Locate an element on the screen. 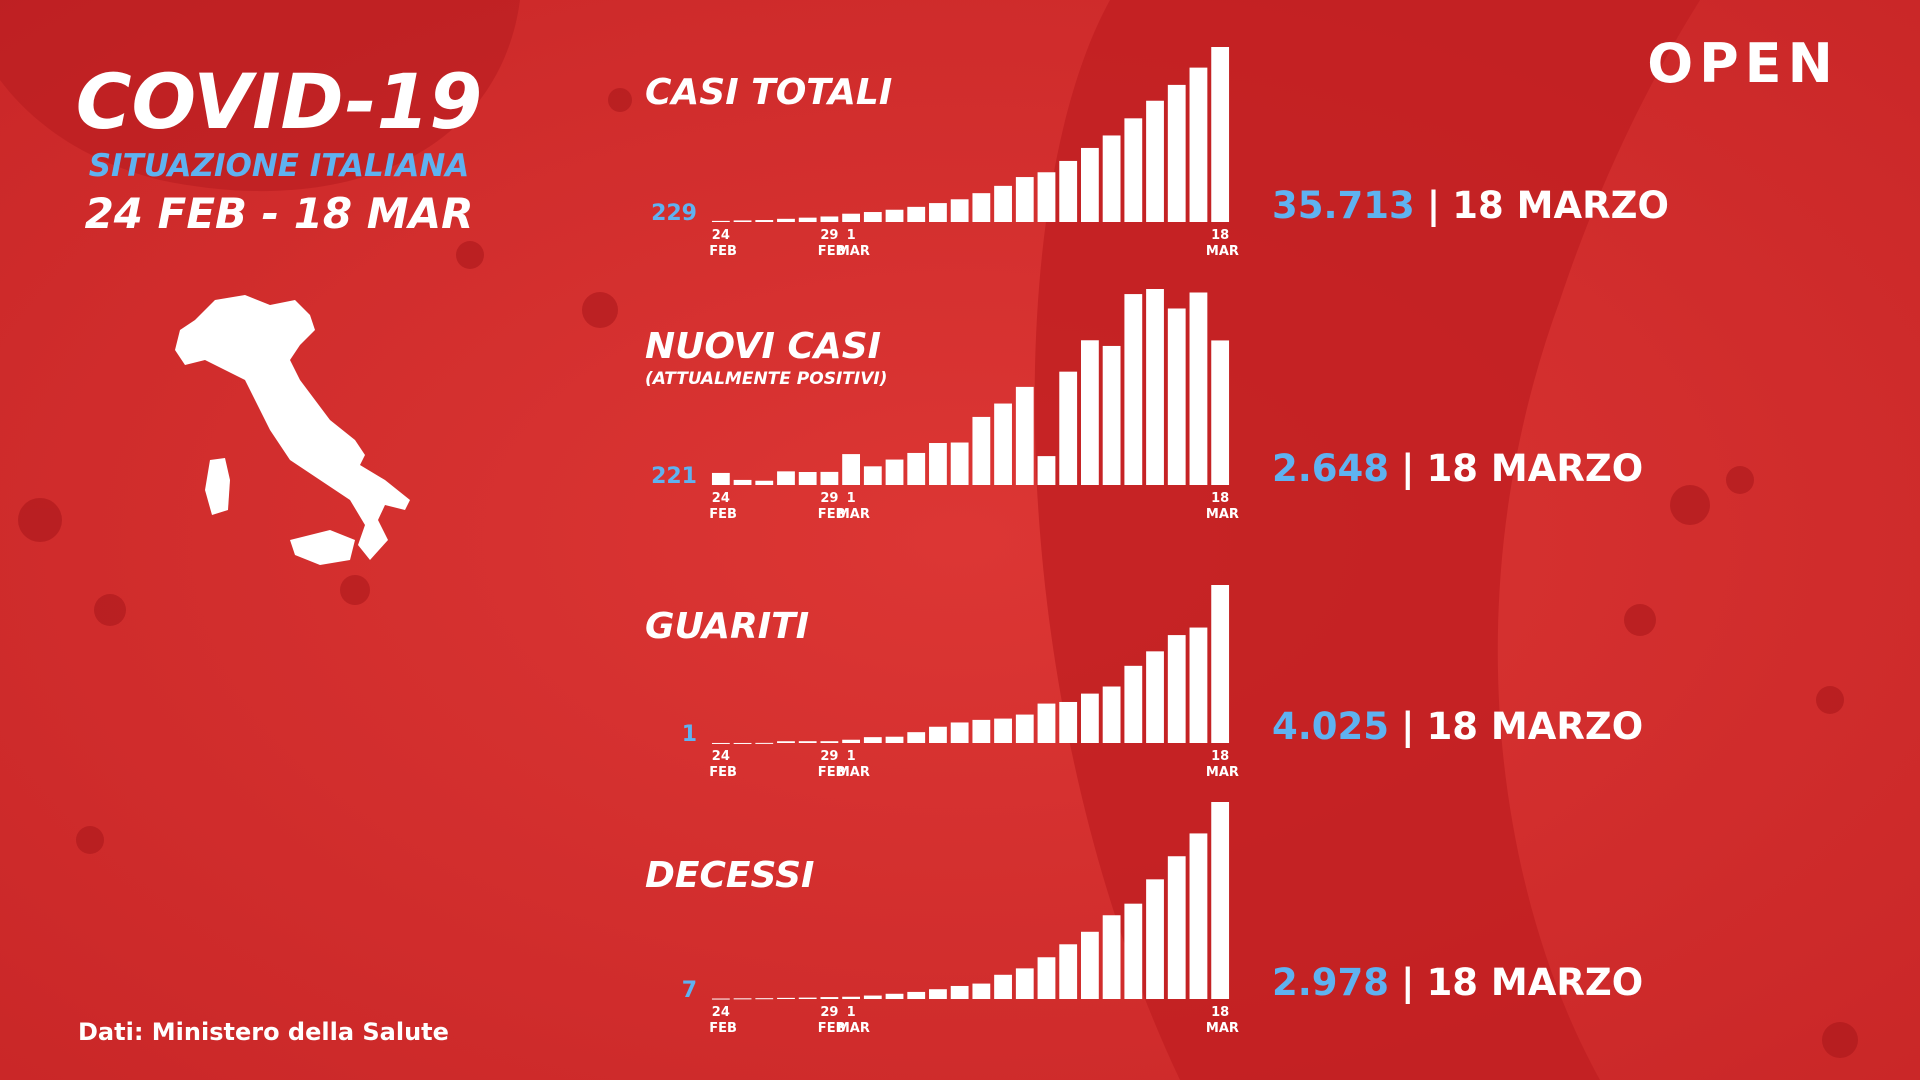  chart-title: CASI TOTALI is located at coordinates (768, 92).